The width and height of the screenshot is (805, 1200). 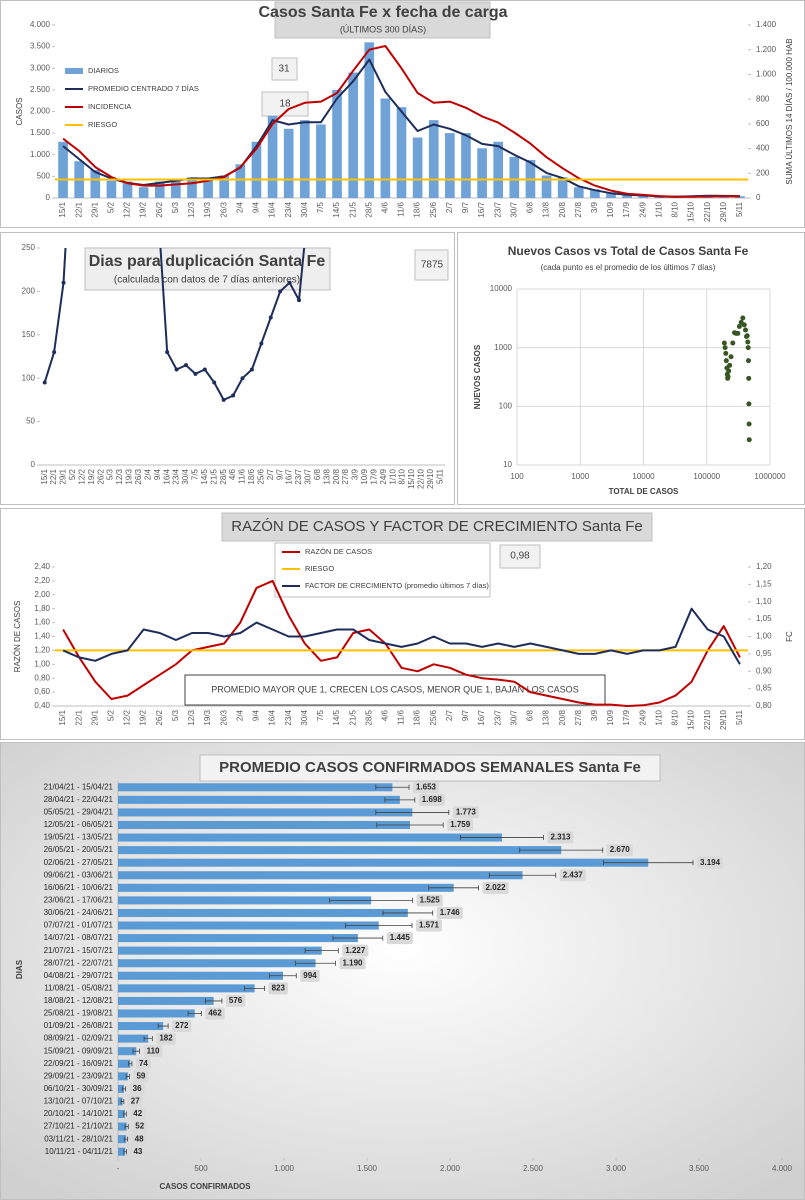 I want to click on x-tick-label: 1/10, so click(x=658, y=717).